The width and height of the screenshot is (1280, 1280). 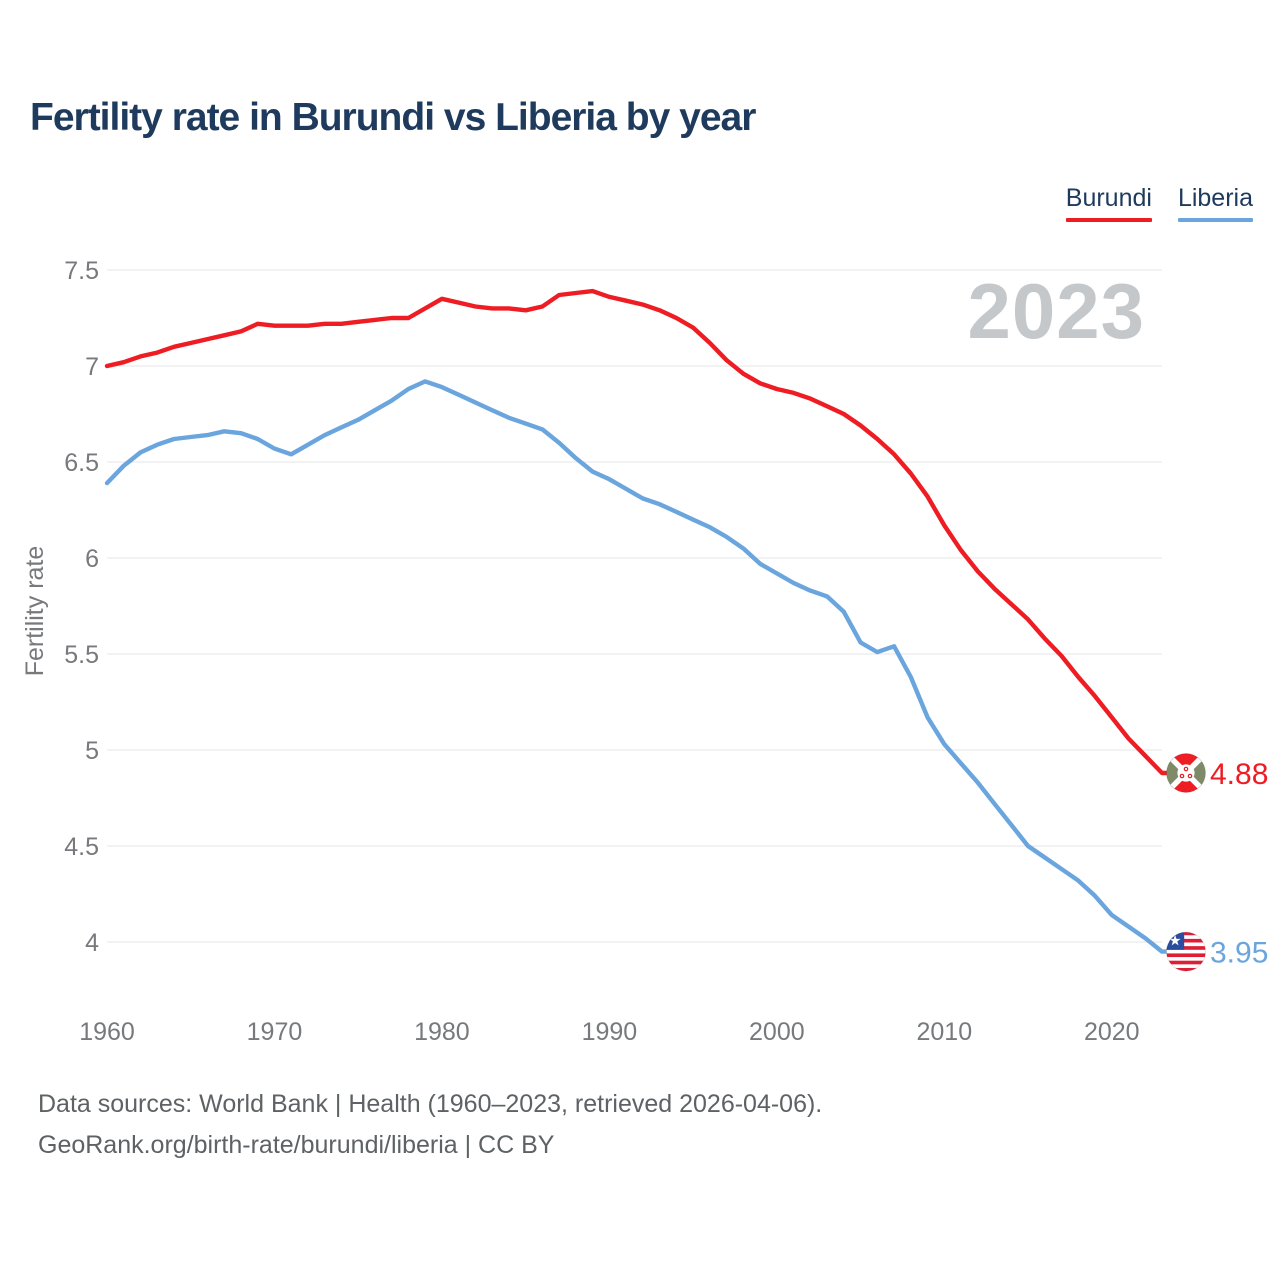 I want to click on legend-label-liberia: Liberia, so click(x=1215, y=198).